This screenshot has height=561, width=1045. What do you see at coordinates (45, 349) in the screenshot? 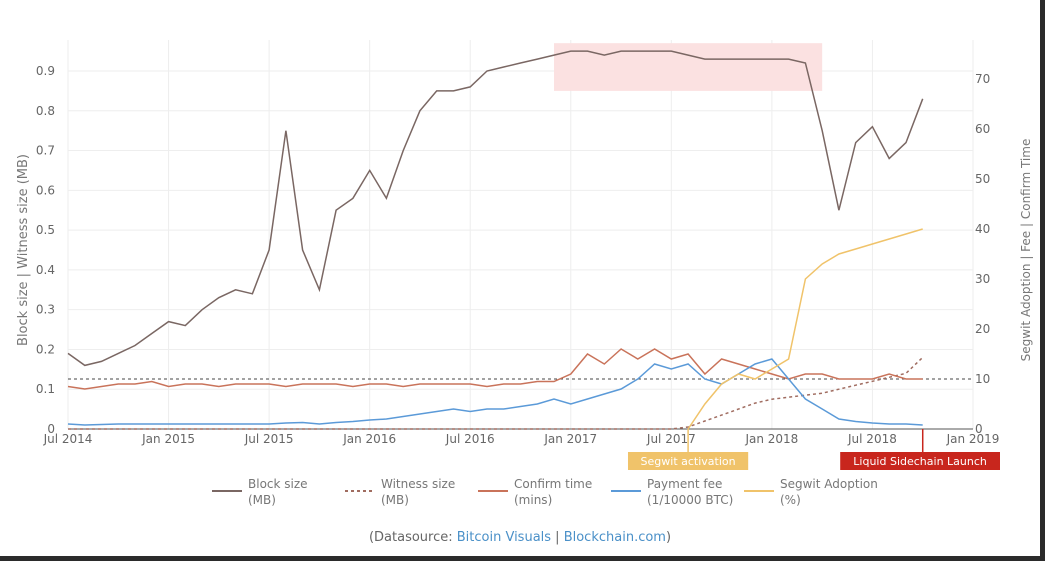
I see `y-tick-left: 0.2` at bounding box center [45, 349].